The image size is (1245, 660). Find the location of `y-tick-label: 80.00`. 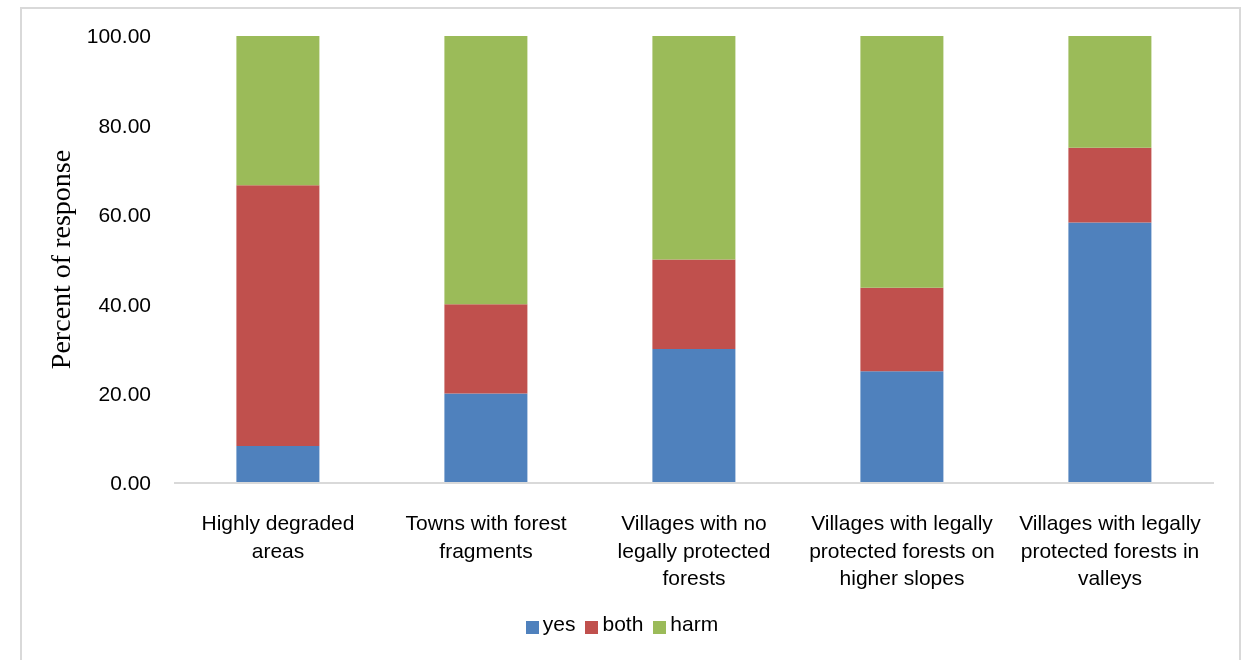

y-tick-label: 80.00 is located at coordinates (124, 125).